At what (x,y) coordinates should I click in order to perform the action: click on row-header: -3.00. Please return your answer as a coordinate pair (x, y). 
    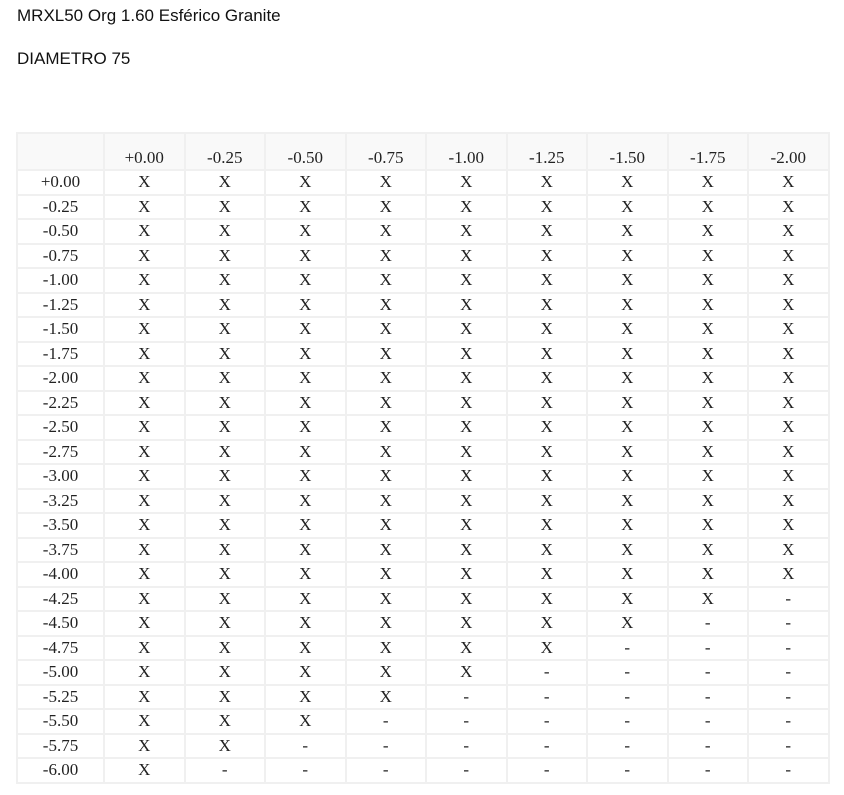
    Looking at the image, I should click on (60, 476).